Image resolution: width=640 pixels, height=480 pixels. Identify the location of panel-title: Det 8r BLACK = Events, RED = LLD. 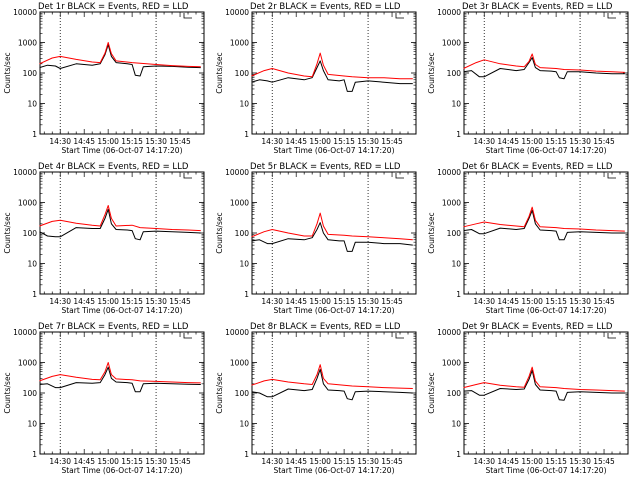
(325, 327).